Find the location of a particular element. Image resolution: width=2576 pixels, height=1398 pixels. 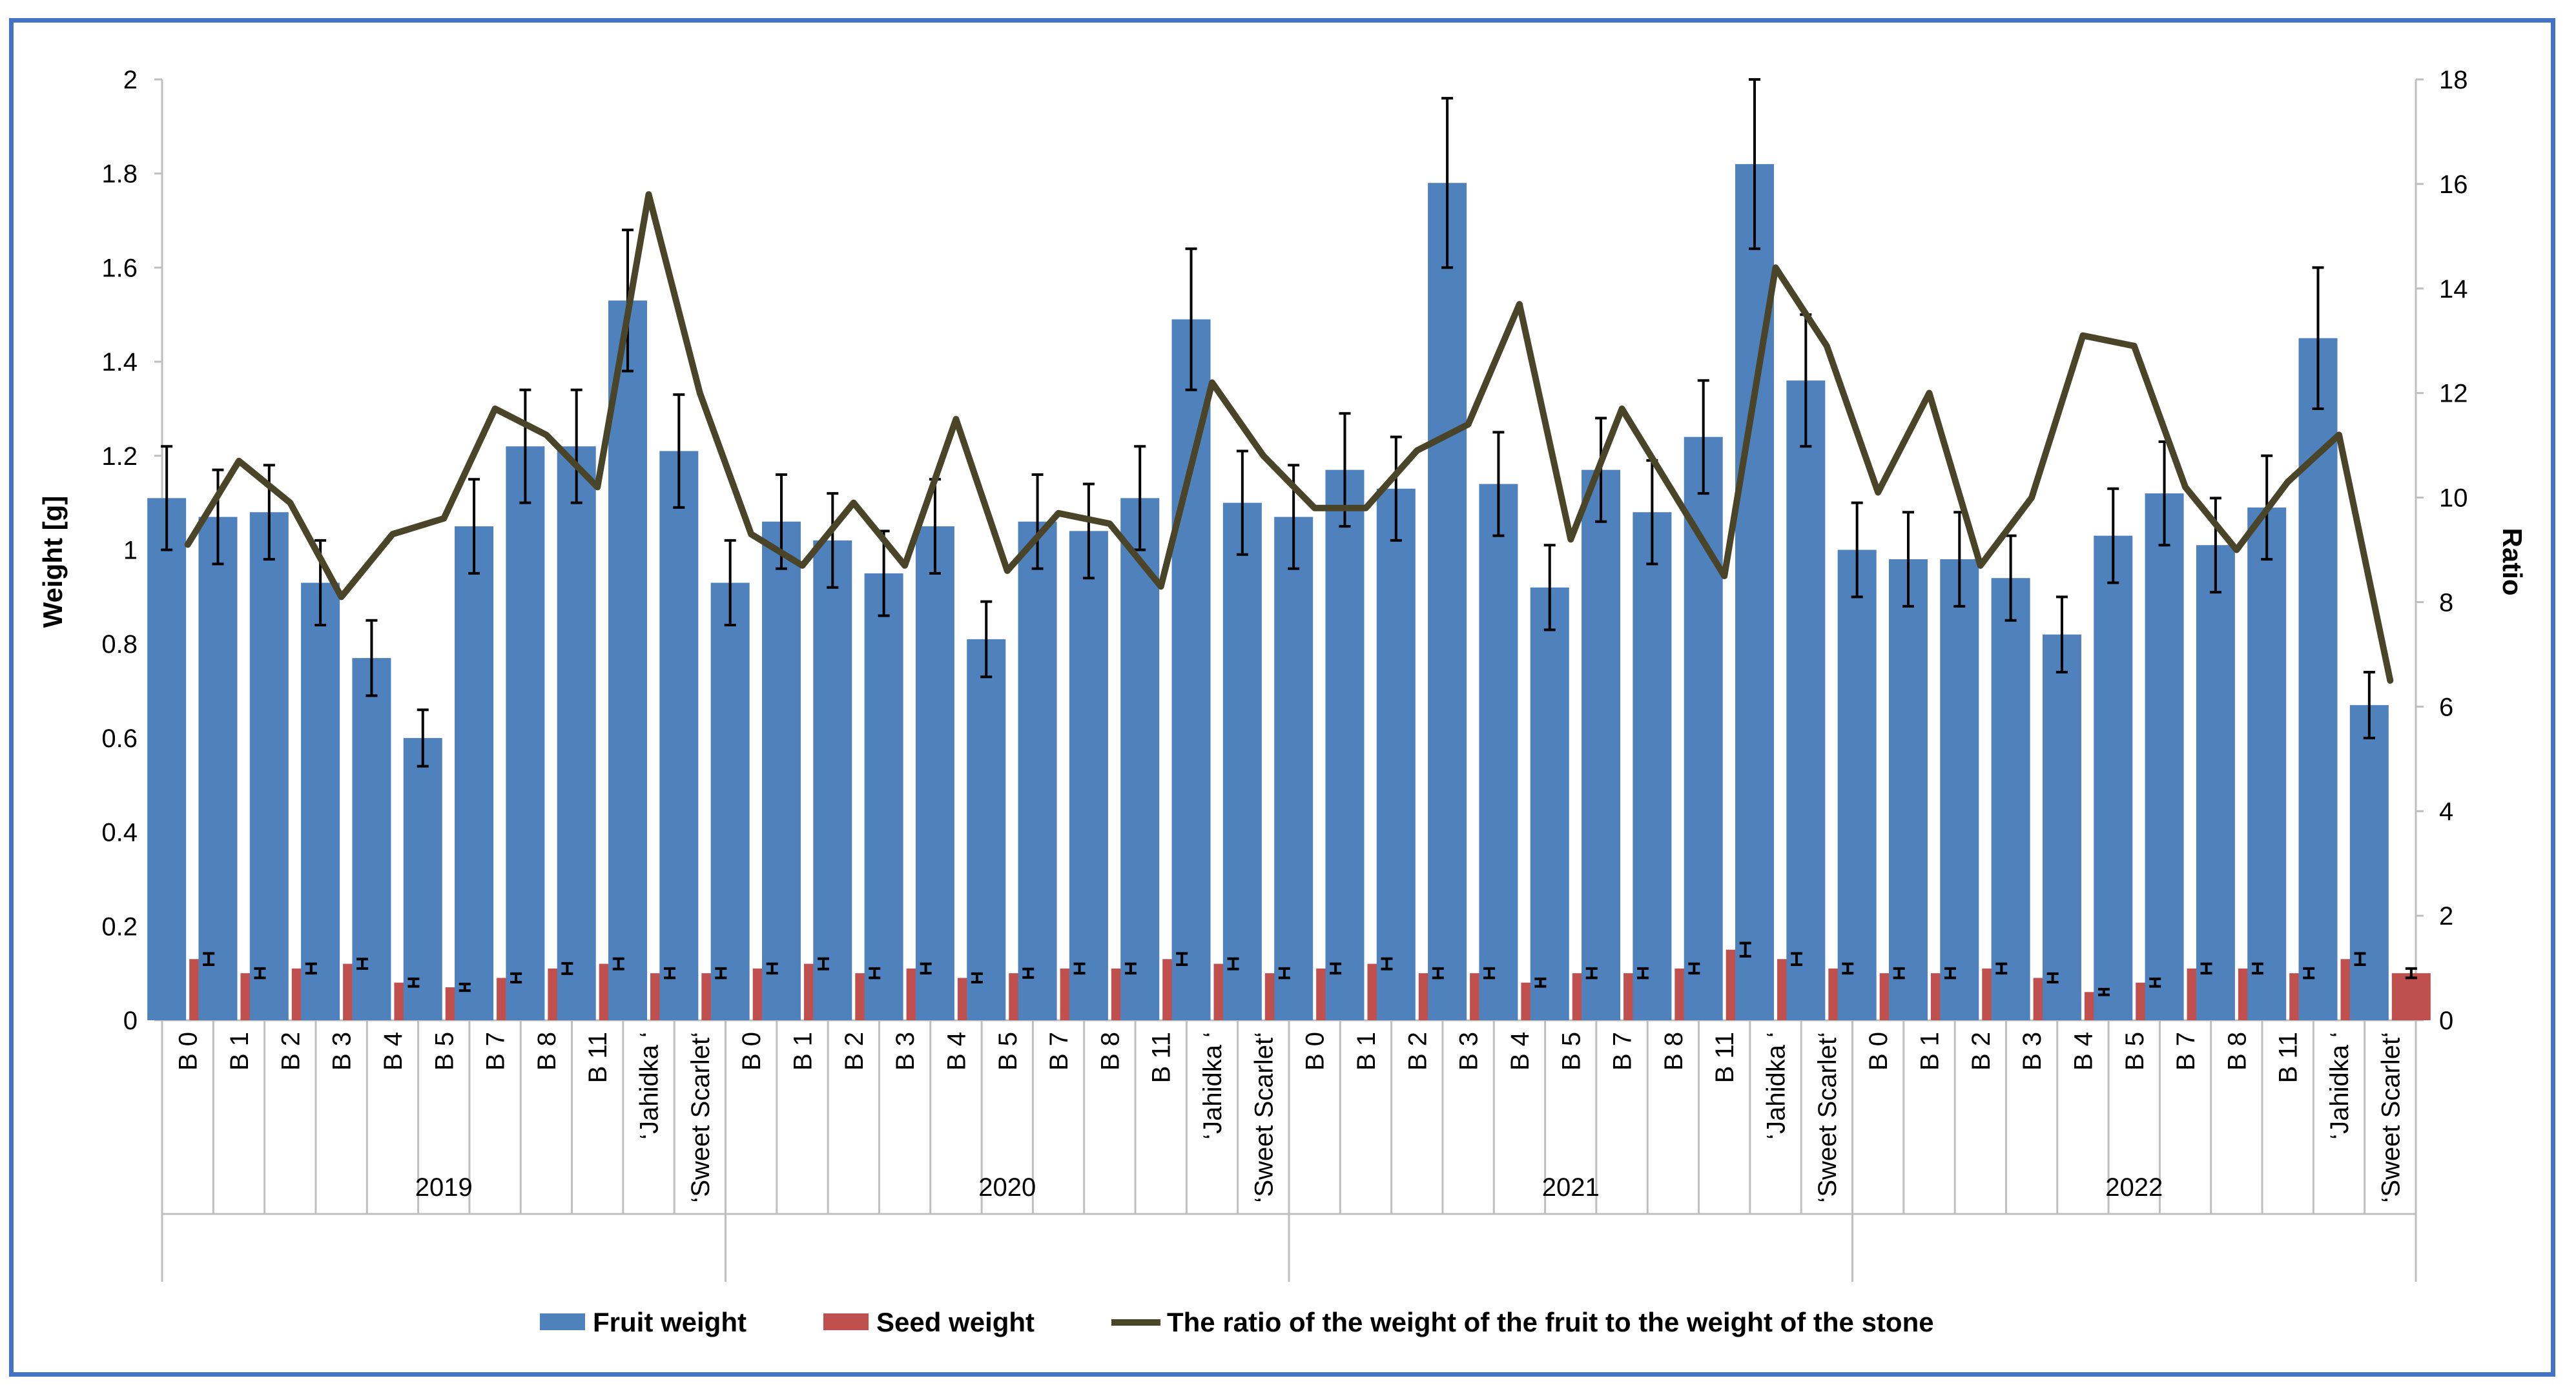

y2-tick-label: 10 is located at coordinates (2453, 498).